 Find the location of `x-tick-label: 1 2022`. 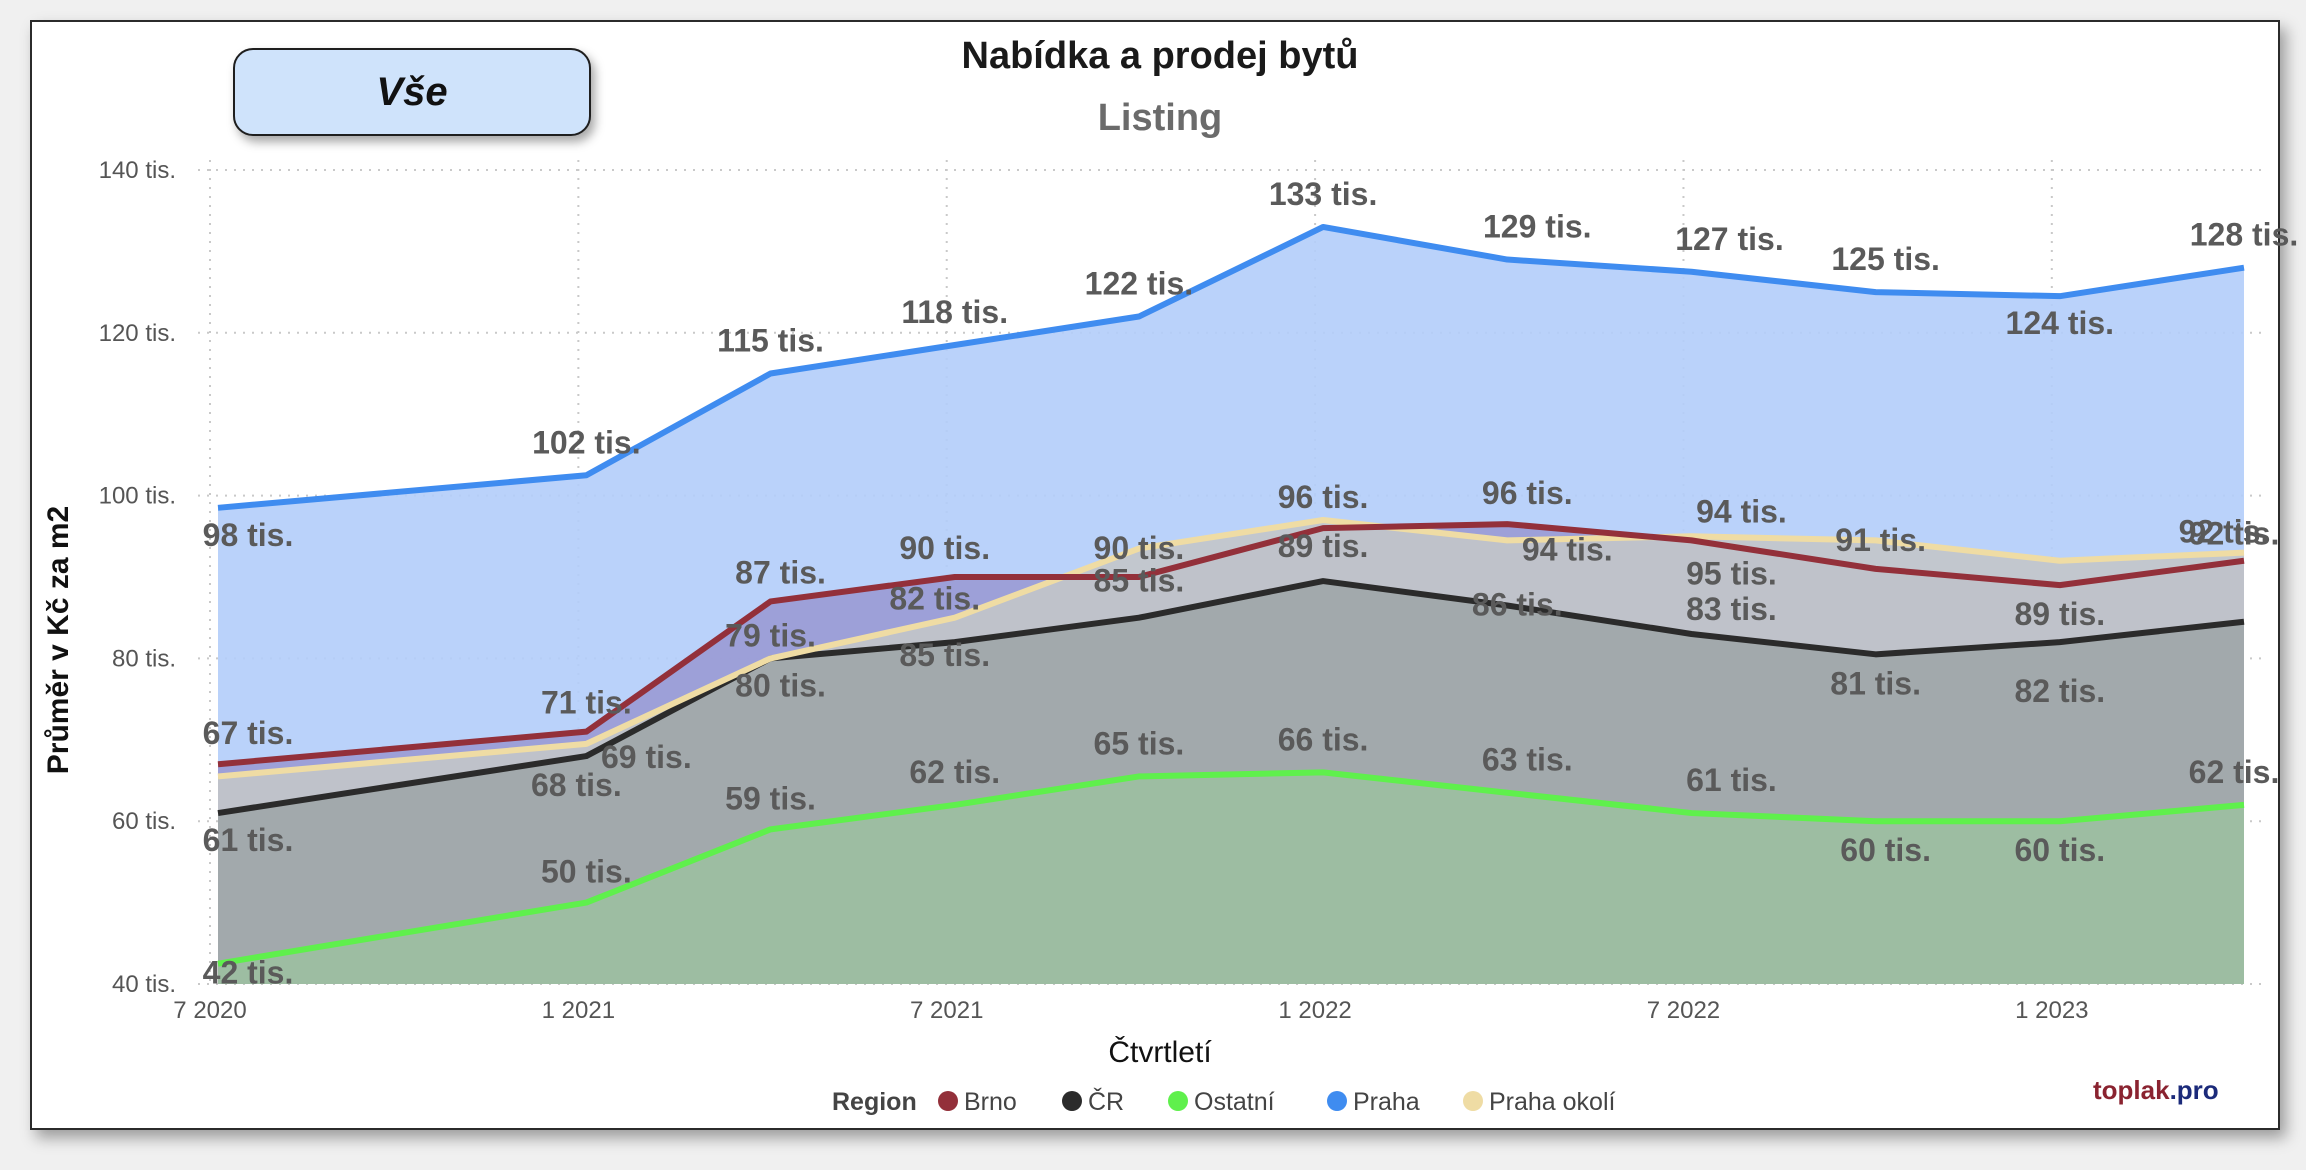

x-tick-label: 1 2022 is located at coordinates (1314, 1010).